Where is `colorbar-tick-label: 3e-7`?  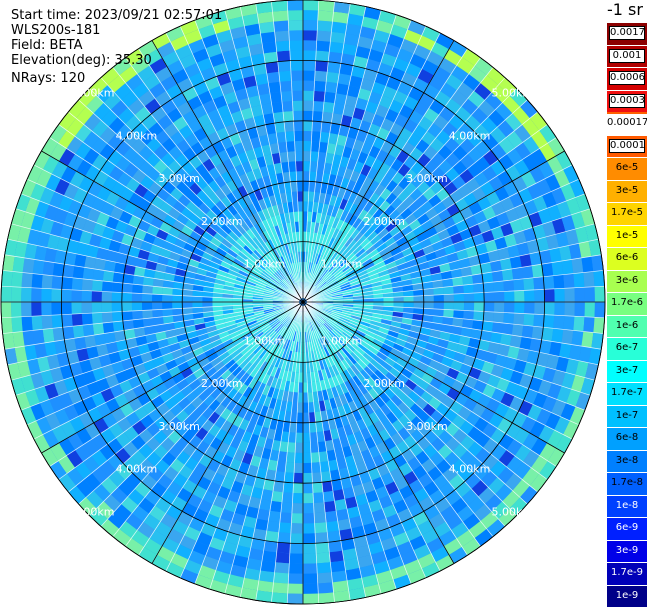
colorbar-tick-label: 3e-7 is located at coordinates (627, 370).